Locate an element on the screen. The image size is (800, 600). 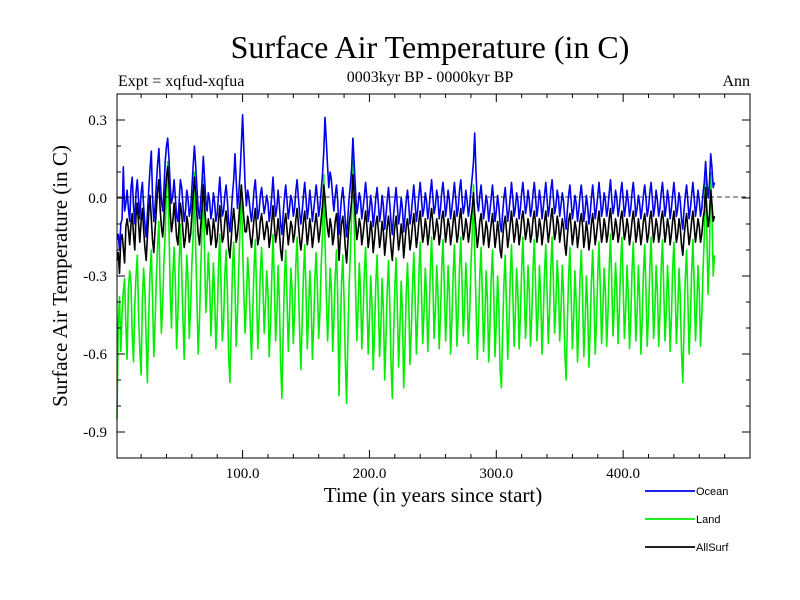
legend-label-allsurf: AllSurf is located at coordinates (712, 548).